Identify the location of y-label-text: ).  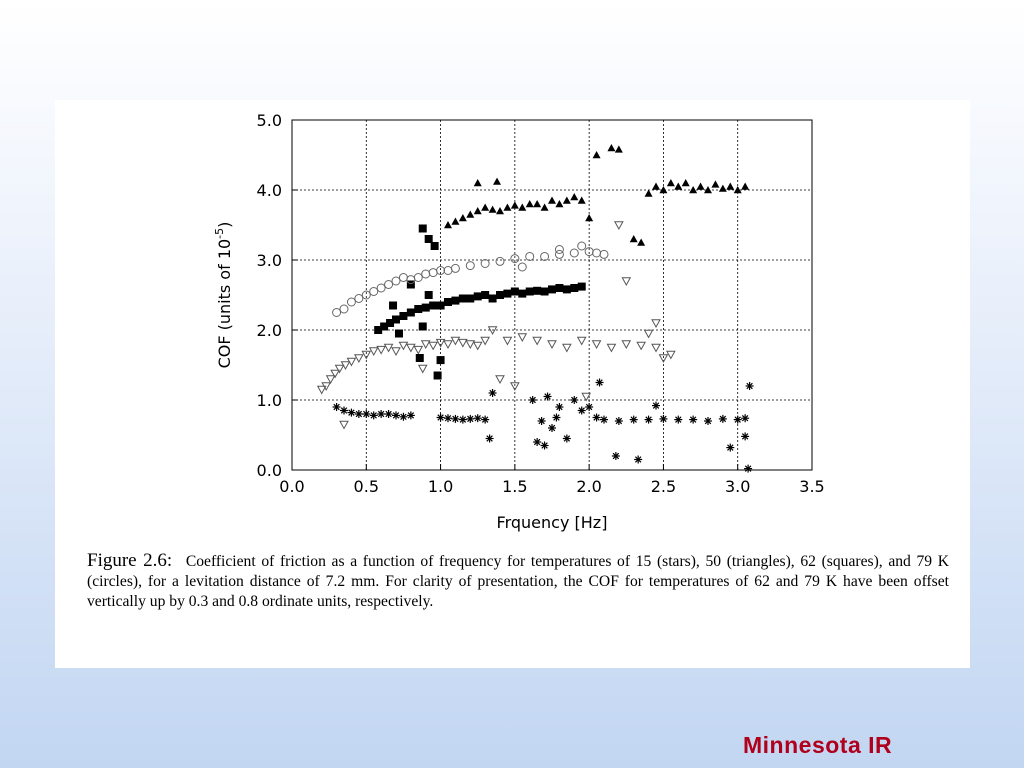
(224, 225).